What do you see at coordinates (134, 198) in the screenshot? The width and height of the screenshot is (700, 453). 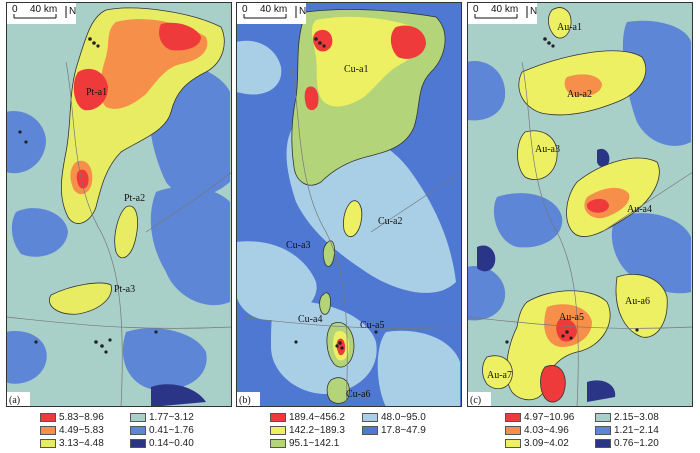 I see `anomaly-label-pt-a2: Pt-a2` at bounding box center [134, 198].